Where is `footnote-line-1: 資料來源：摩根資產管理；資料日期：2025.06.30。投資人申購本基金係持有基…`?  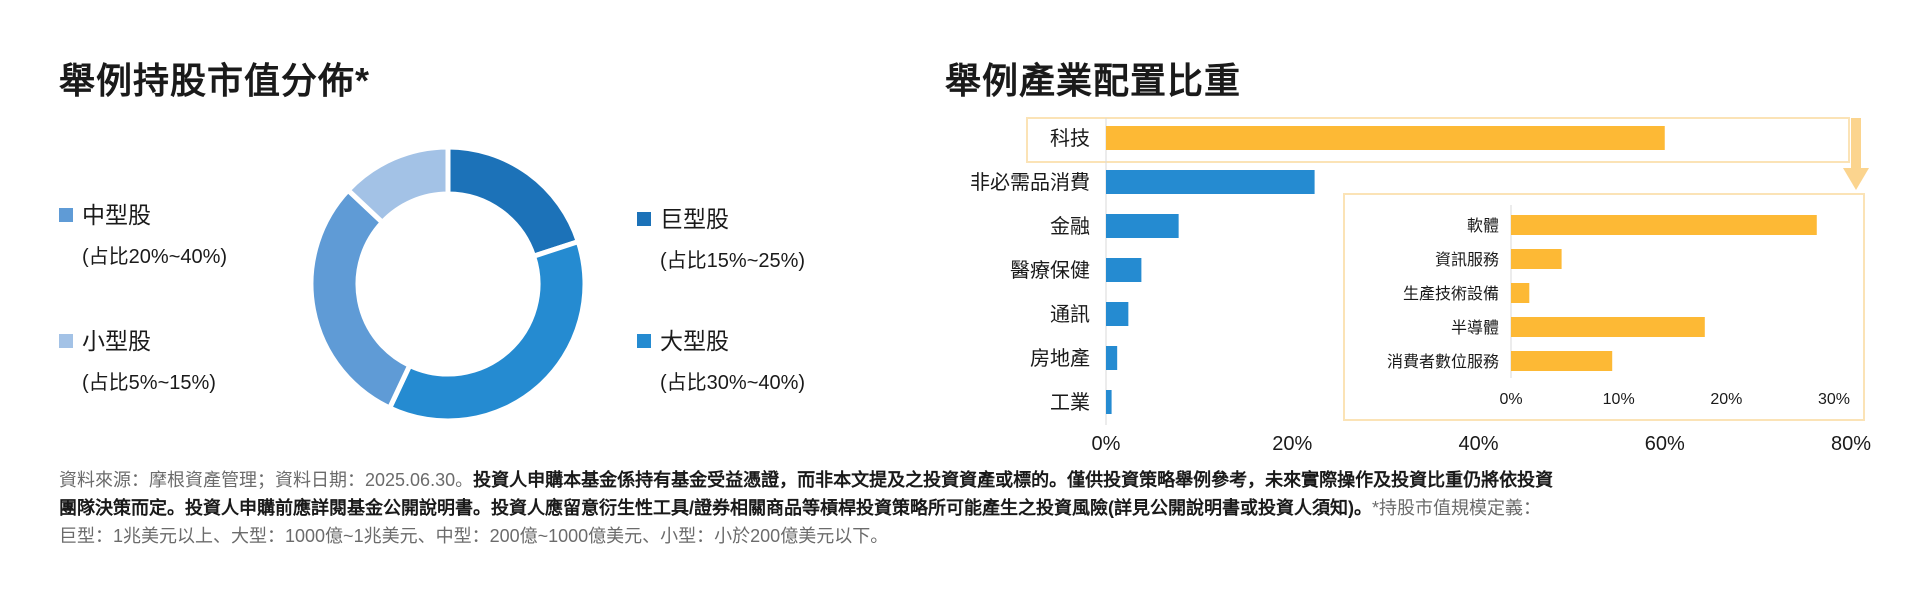
footnote-line-1: 資料來源：摩根資產管理；資料日期：2025.06.30。投資人申購本基金係持有基… is located at coordinates (806, 480).